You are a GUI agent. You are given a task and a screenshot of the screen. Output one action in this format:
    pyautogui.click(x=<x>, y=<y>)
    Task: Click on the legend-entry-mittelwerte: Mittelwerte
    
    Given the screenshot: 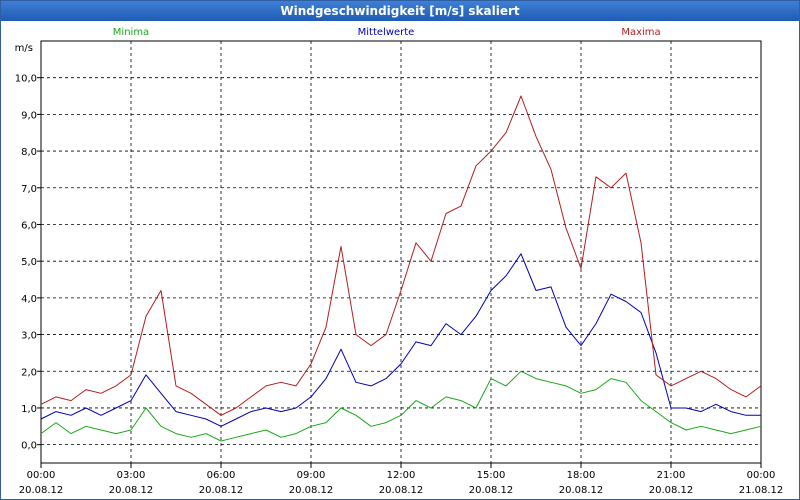 What is the action you would take?
    pyautogui.click(x=386, y=32)
    